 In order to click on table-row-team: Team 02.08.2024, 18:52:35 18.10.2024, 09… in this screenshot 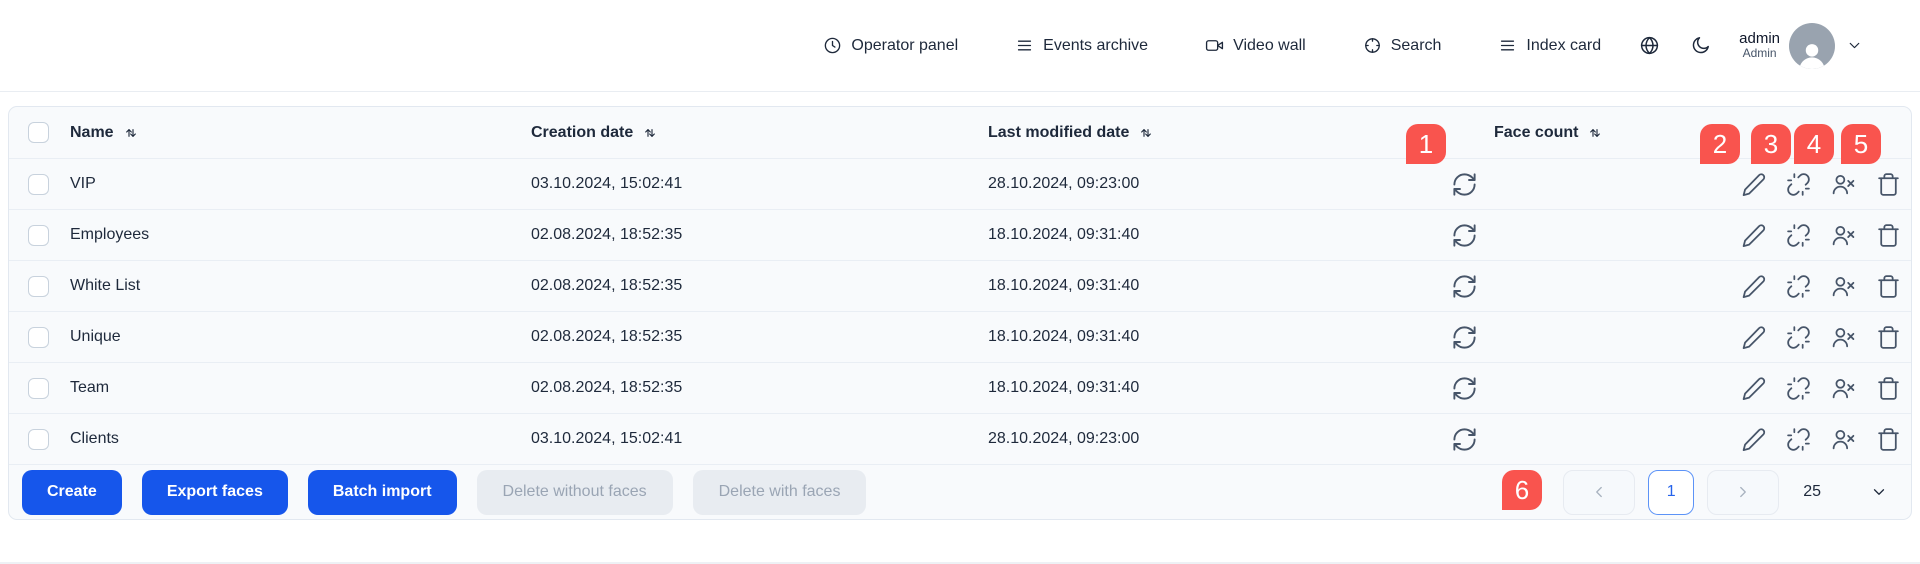, I will do `click(960, 387)`.